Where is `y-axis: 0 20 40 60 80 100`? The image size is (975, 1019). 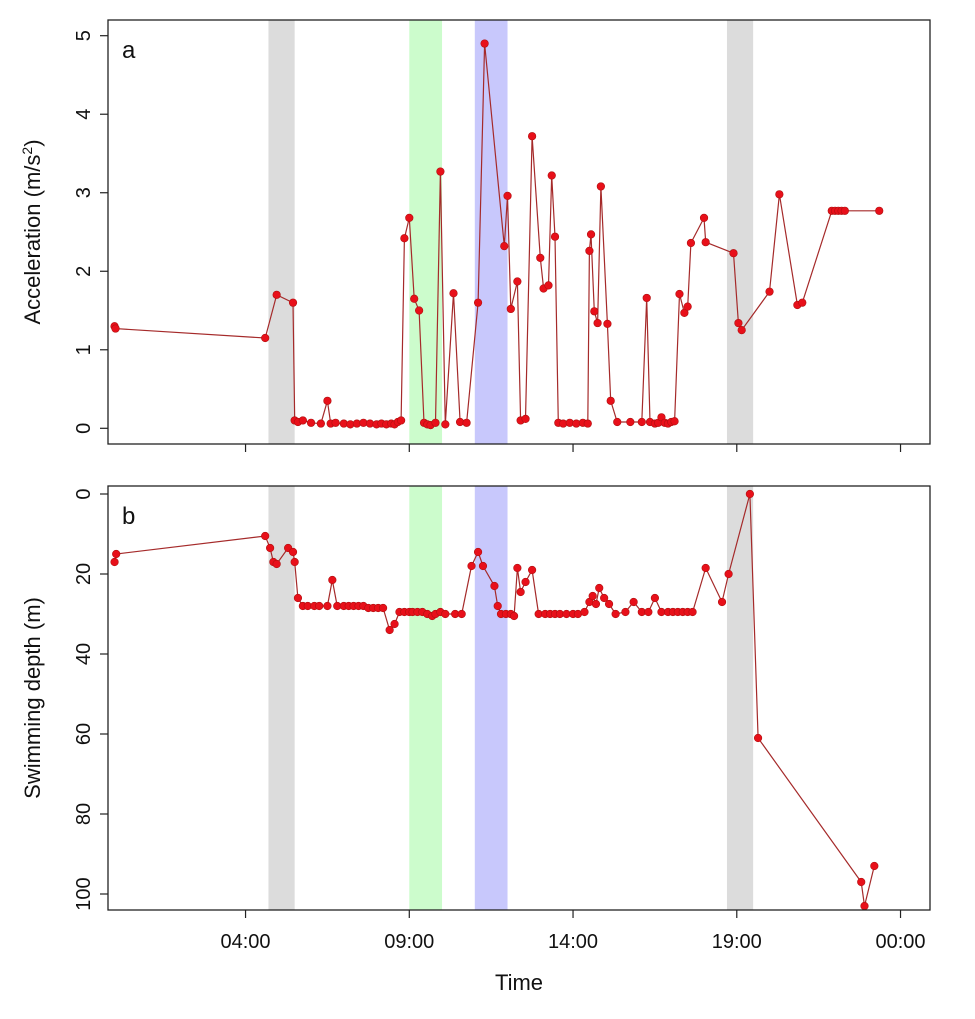 y-axis: 0 20 40 60 80 100 is located at coordinates (90, 699).